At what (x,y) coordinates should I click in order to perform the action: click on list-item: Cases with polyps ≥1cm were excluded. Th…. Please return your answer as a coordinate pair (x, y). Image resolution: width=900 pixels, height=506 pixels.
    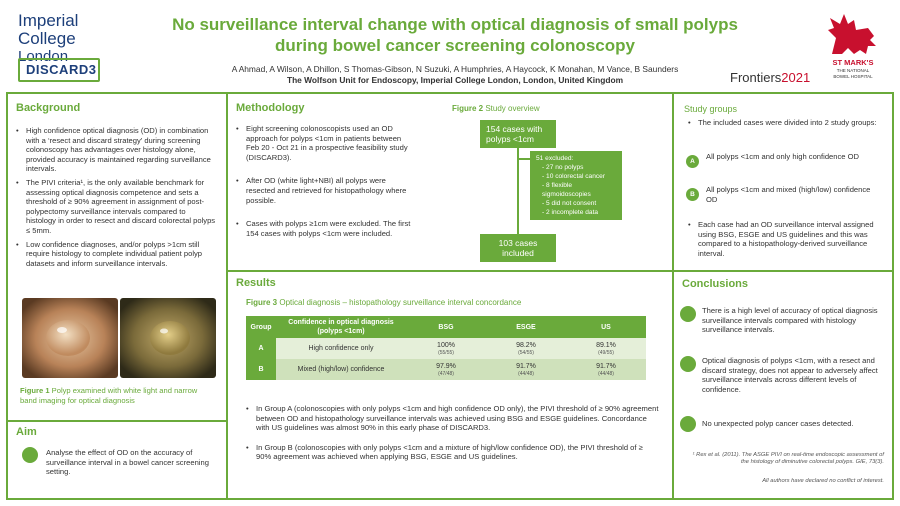
    Looking at the image, I should click on (324, 228).